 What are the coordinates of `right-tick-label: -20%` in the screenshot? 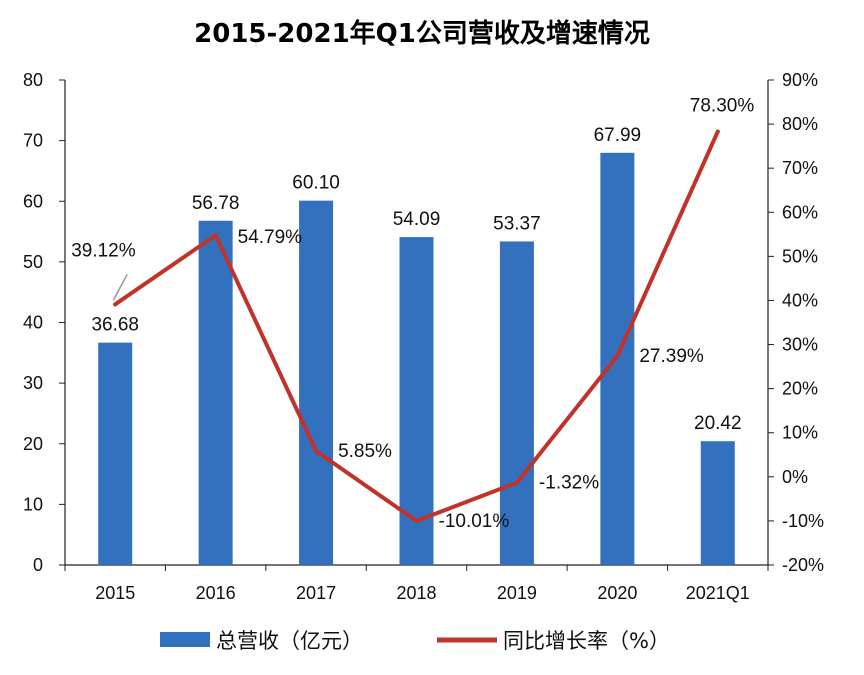 It's located at (803, 565).